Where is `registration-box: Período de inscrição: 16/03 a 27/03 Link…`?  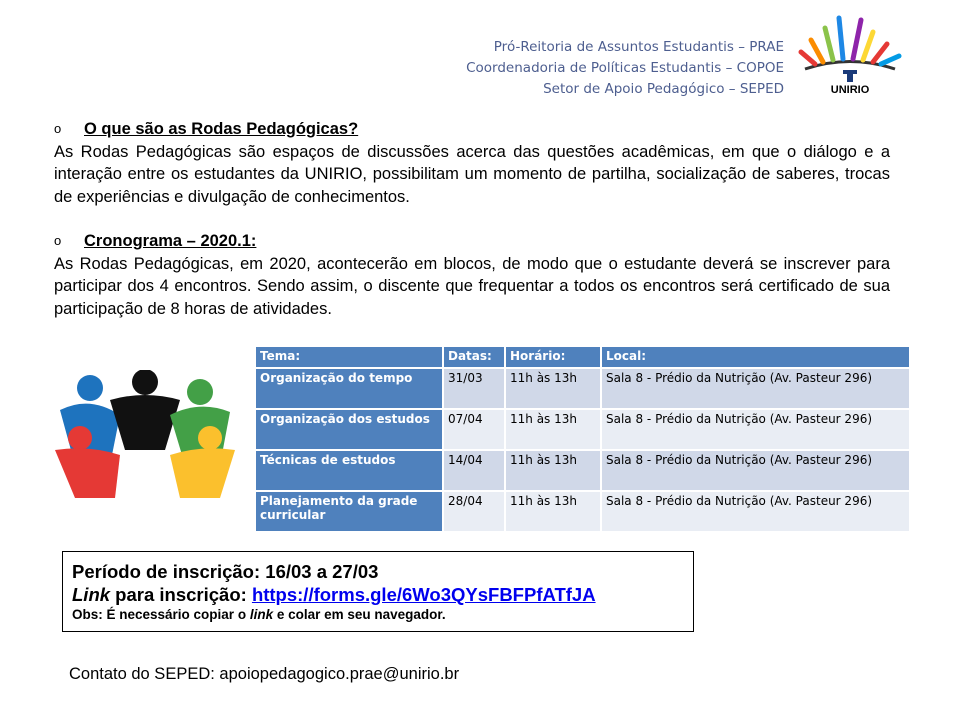 registration-box: Período de inscrição: 16/03 a 27/03 Link… is located at coordinates (378, 591).